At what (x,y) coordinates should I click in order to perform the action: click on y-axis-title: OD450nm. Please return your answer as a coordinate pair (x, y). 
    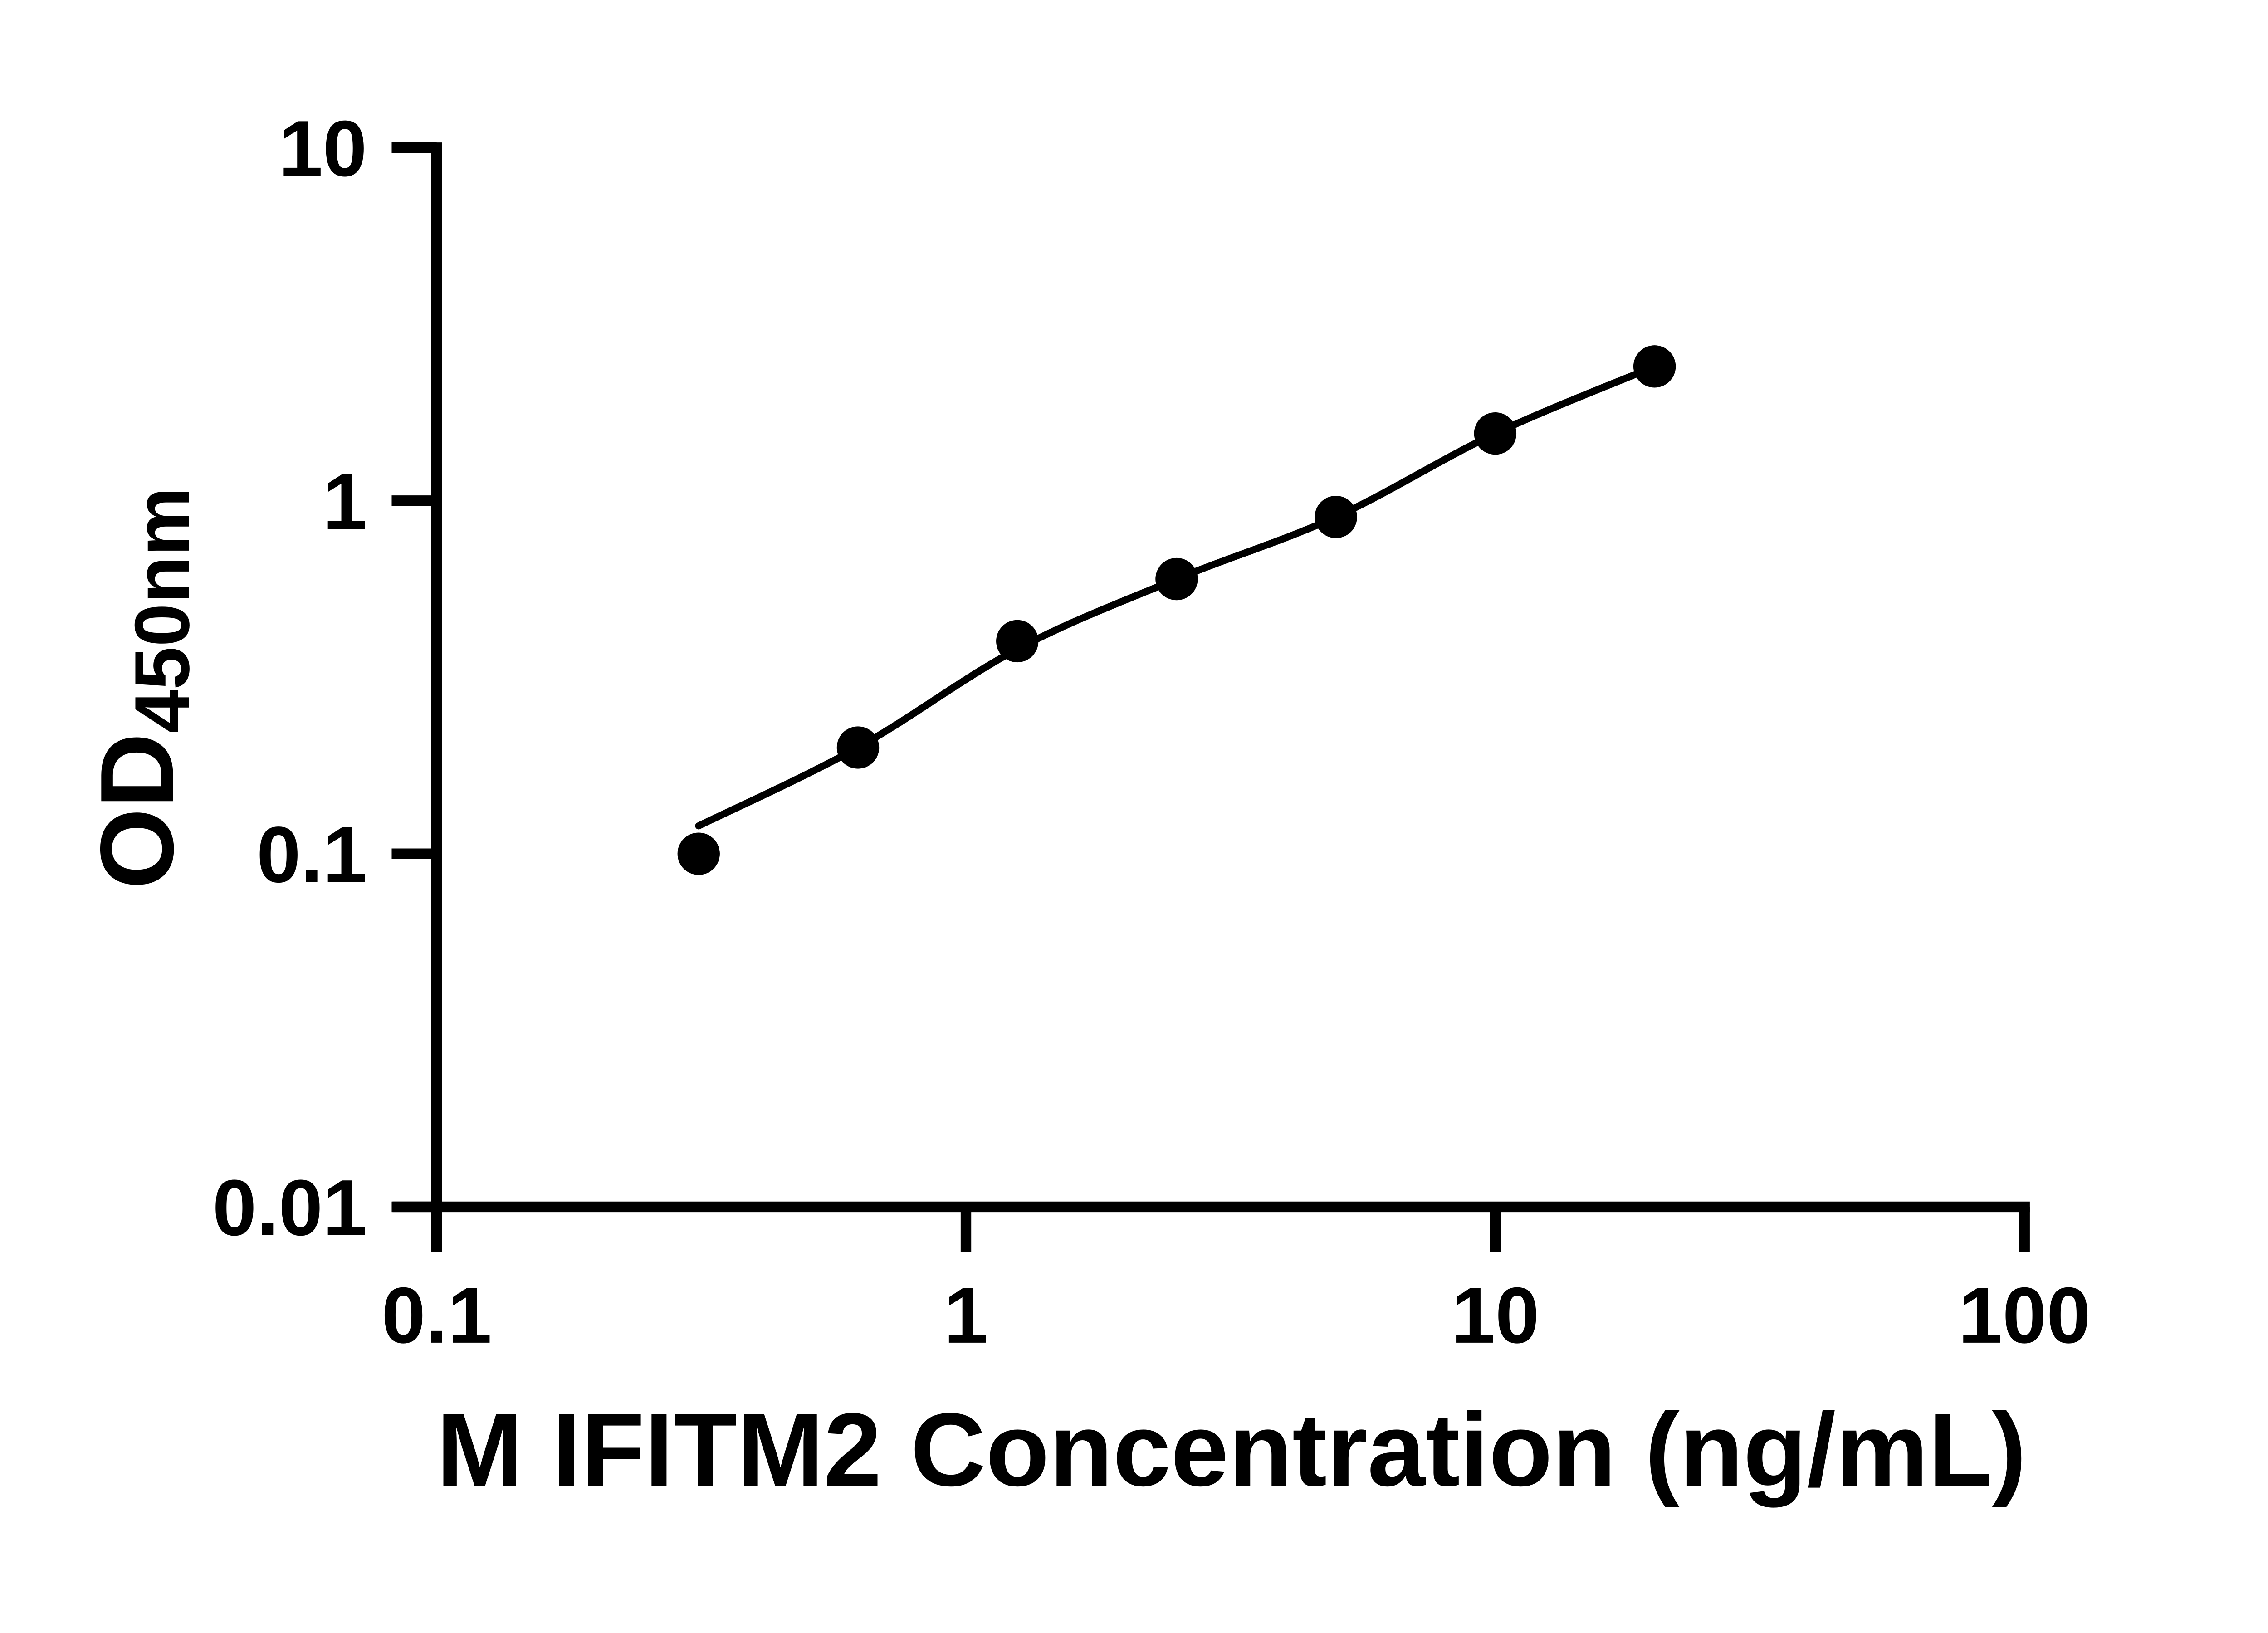
    Looking at the image, I should click on (141, 688).